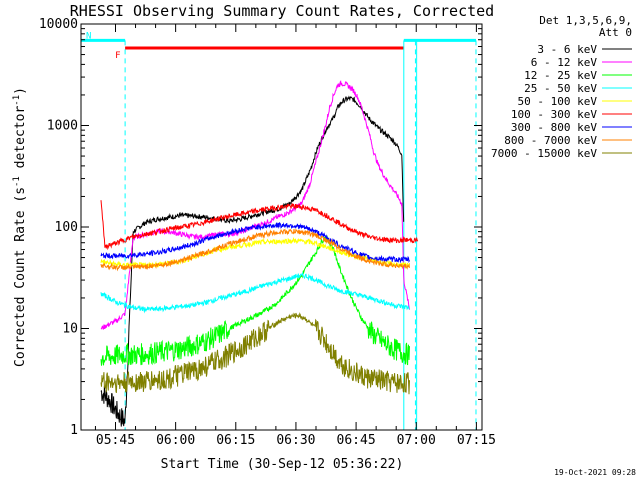  Describe the element at coordinates (66, 227) in the screenshot. I see `y-tick-label: 100` at that location.